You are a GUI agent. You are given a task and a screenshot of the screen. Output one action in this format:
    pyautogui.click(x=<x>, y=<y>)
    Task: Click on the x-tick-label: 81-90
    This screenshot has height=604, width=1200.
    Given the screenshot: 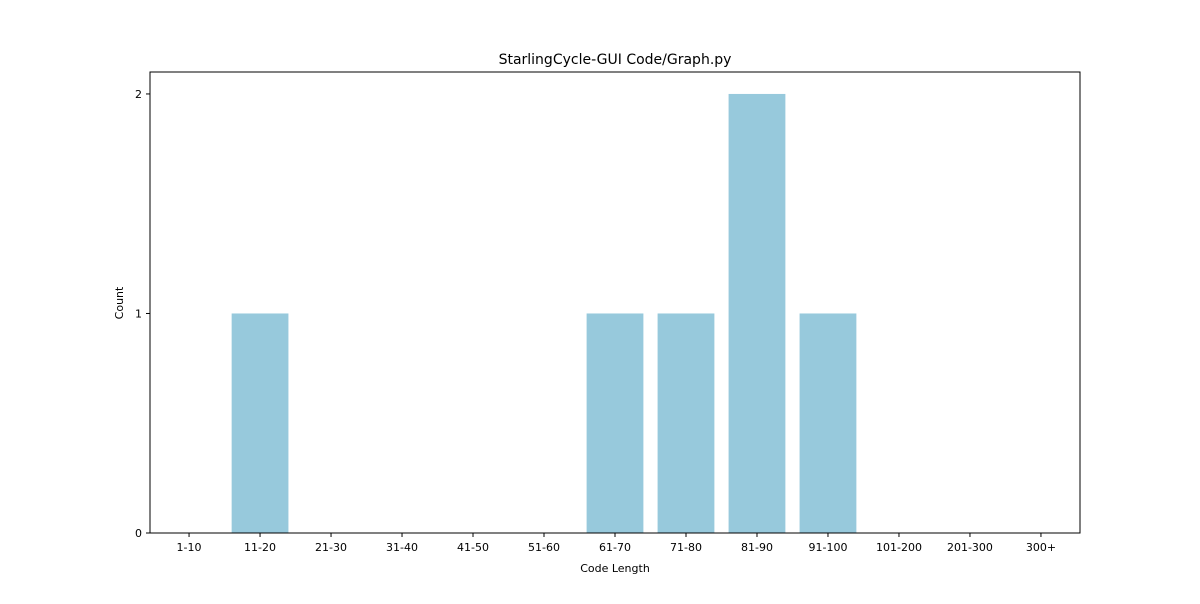 What is the action you would take?
    pyautogui.click(x=757, y=547)
    